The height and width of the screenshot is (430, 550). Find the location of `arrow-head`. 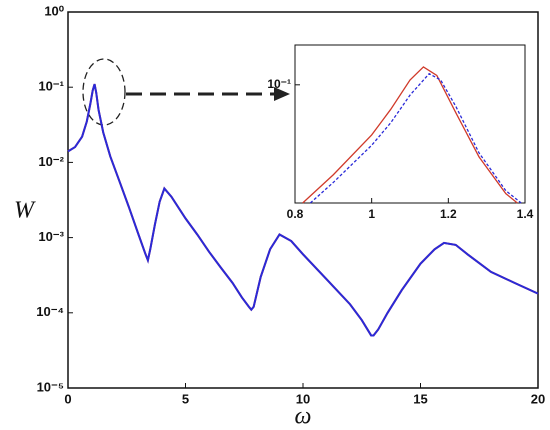

arrow-head is located at coordinates (282, 94).